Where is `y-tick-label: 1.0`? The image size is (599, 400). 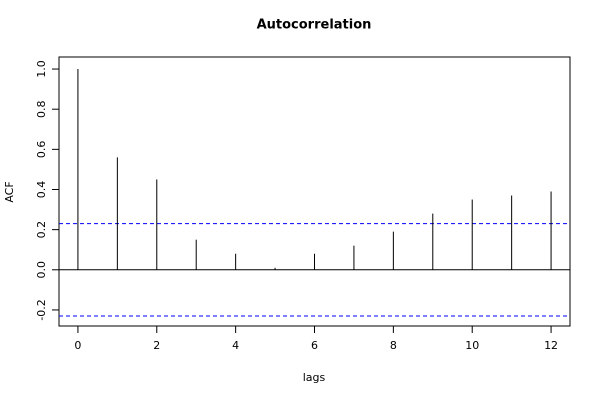 y-tick-label: 1.0 is located at coordinates (41, 69).